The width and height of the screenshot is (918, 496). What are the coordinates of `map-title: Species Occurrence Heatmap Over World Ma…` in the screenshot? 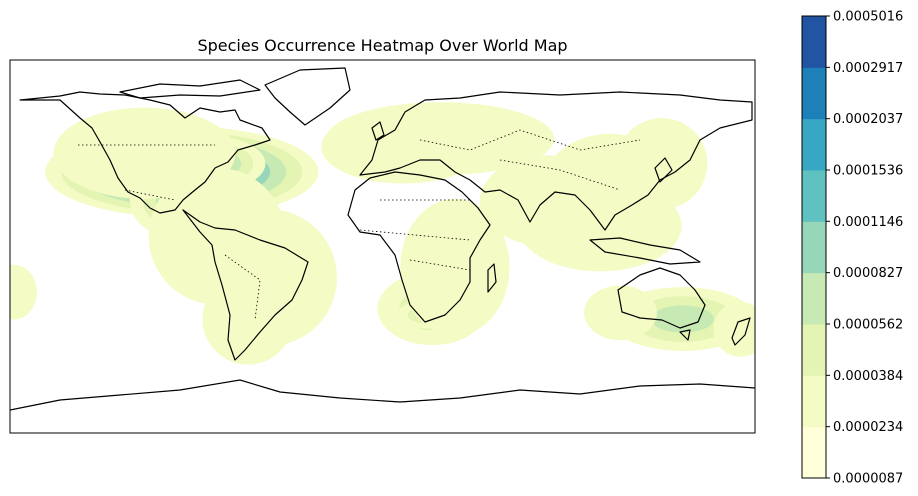 It's located at (382, 45).